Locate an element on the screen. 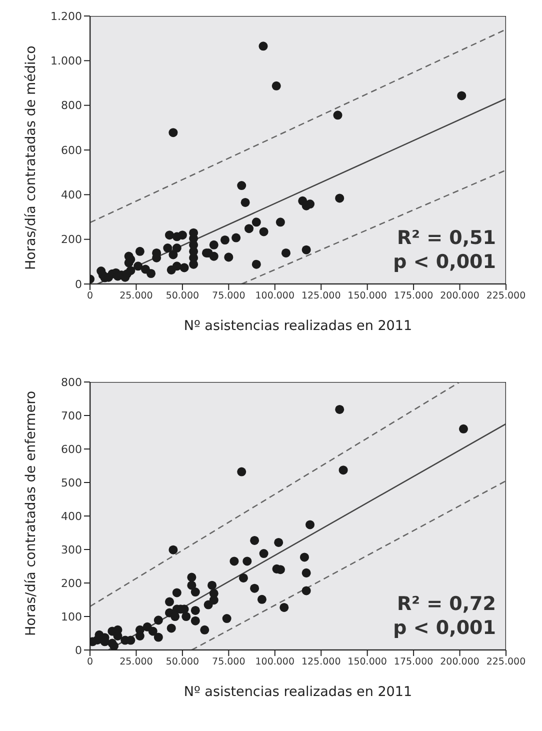 The width and height of the screenshot is (542, 731). y-tick-label: 500 is located at coordinates (71, 483).